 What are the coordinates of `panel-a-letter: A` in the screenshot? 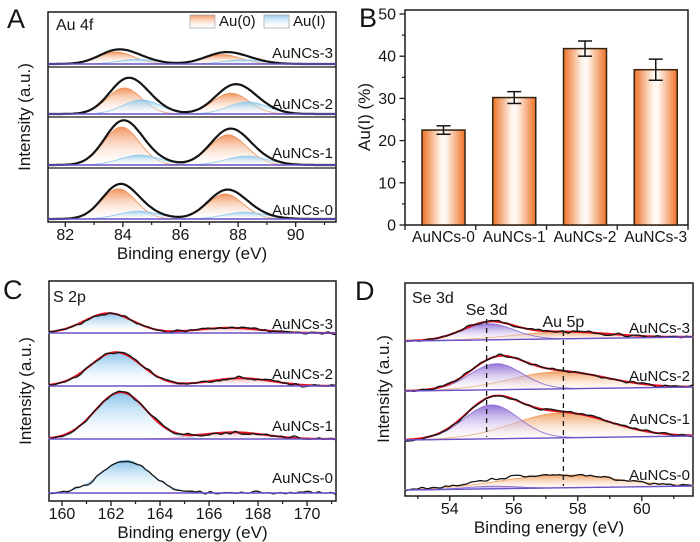 It's located at (16, 19).